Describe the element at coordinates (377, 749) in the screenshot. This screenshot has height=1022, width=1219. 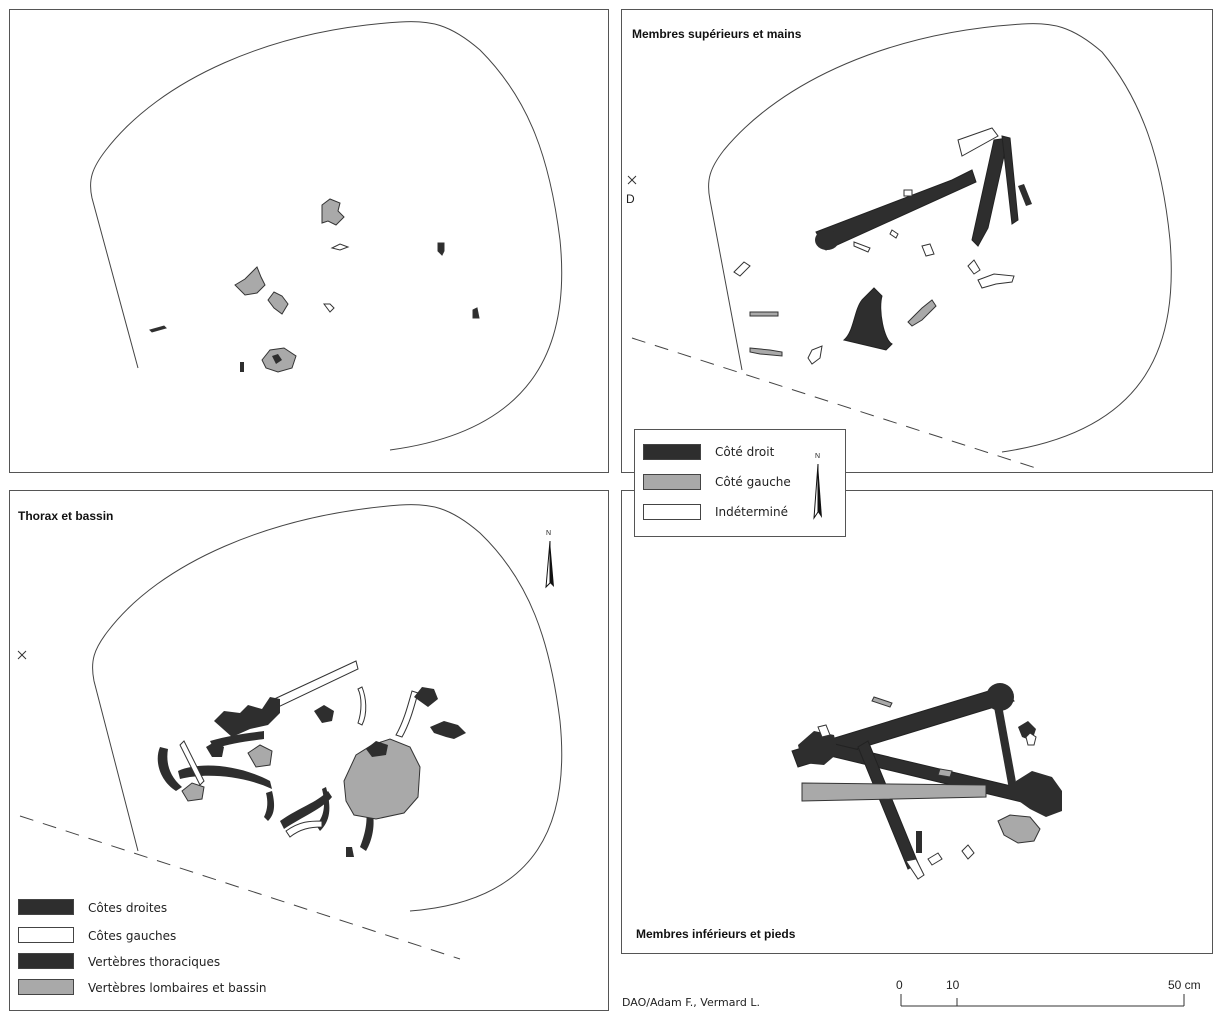
I see `pelvis-bone` at that location.